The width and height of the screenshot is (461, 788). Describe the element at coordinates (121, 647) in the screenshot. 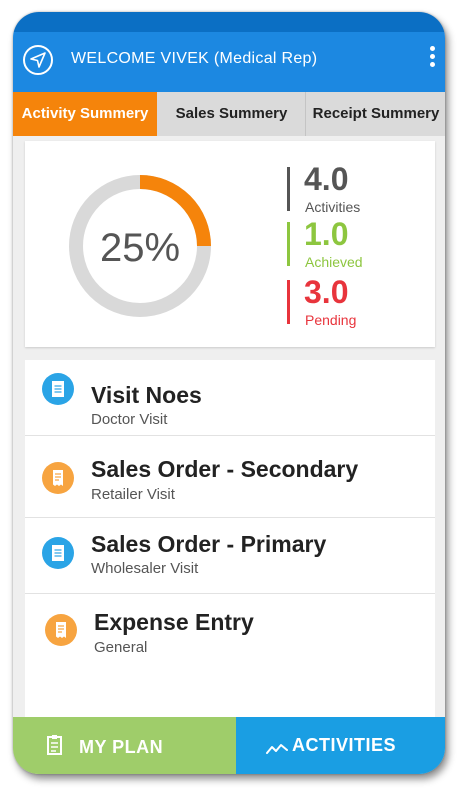

I see `list-item-subtitle: General` at that location.